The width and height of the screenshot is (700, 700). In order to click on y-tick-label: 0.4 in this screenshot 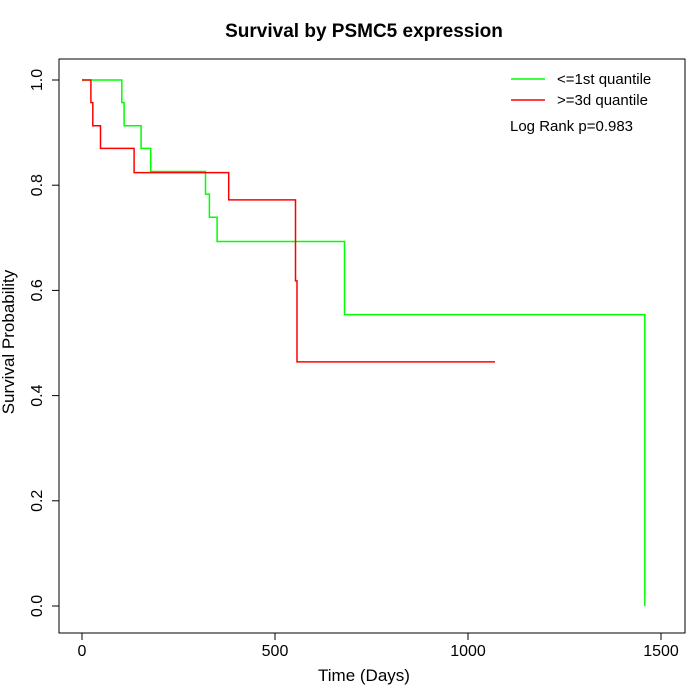, I will do `click(37, 395)`.